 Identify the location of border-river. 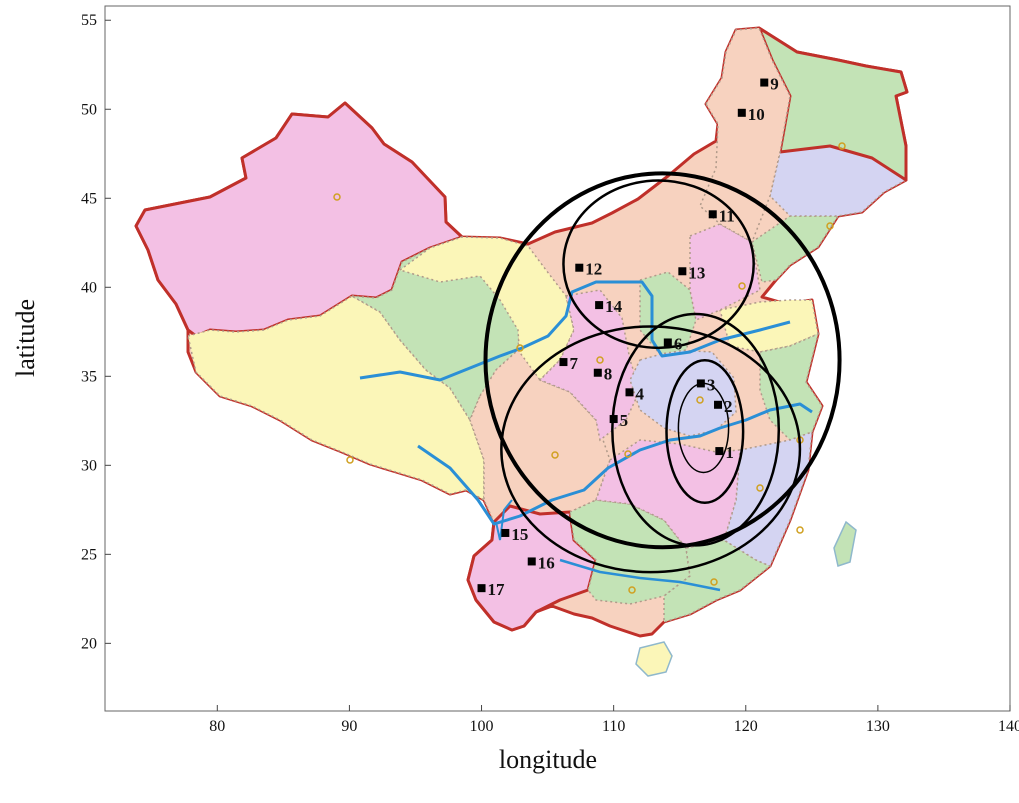
(504, 520).